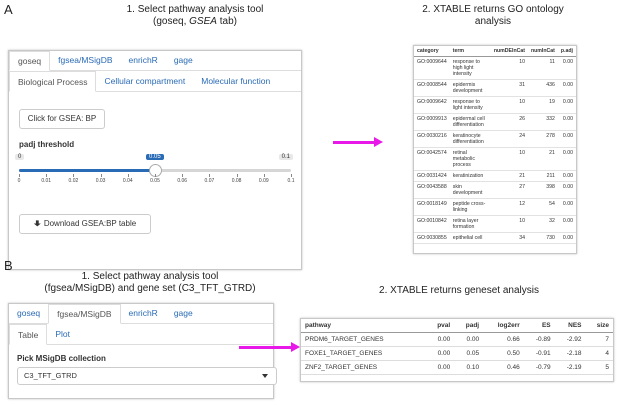 The width and height of the screenshot is (617, 409). What do you see at coordinates (150, 276) in the screenshot?
I see `panel-b-step1-line1: 1. Select pathway analysis tool` at bounding box center [150, 276].